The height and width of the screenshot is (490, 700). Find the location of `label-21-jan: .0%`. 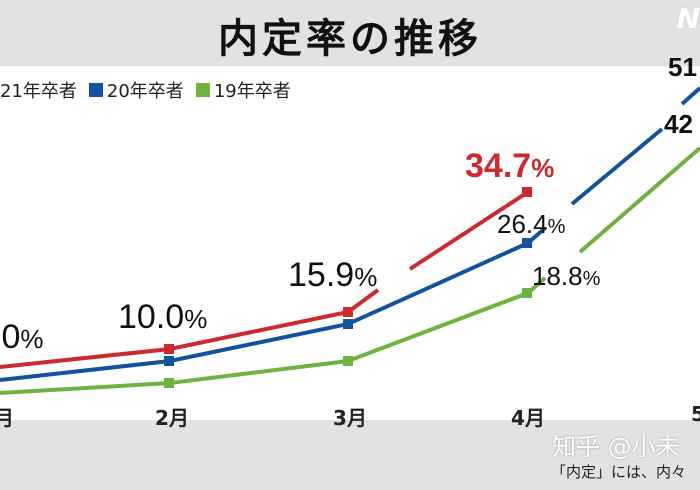

label-21-jan: .0% is located at coordinates (21, 337).